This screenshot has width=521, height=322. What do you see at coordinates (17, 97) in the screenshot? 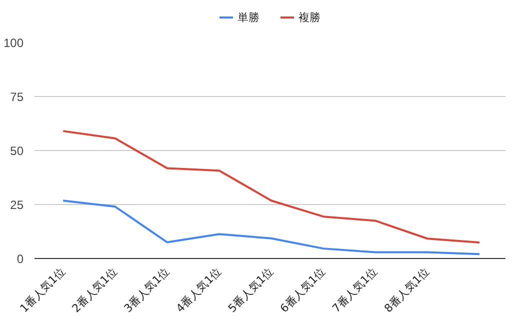
I see `y-tick-label: 75` at bounding box center [17, 97].